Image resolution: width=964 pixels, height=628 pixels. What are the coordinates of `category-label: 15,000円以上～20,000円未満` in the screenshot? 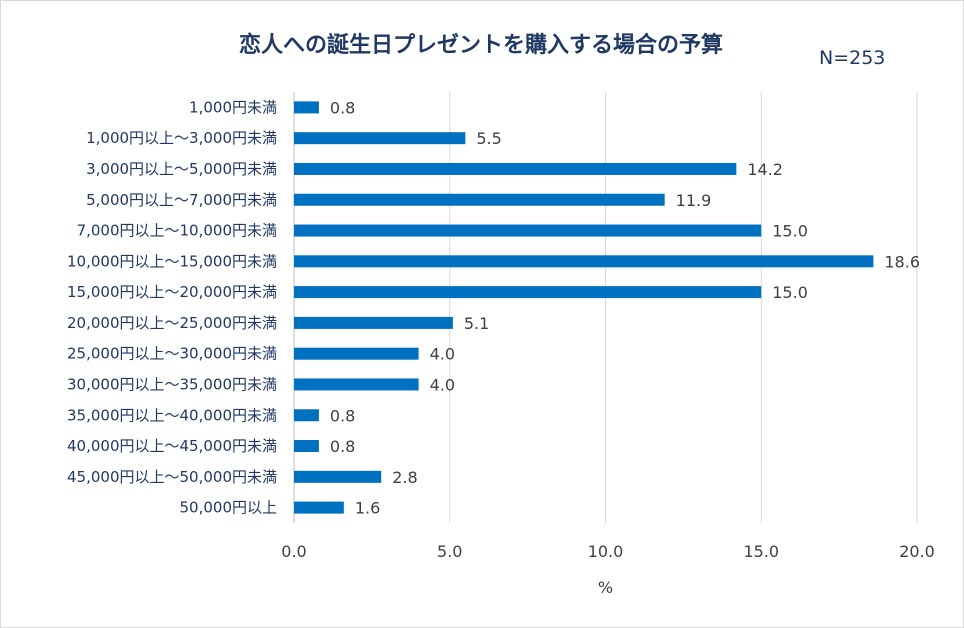 It's located at (172, 292).